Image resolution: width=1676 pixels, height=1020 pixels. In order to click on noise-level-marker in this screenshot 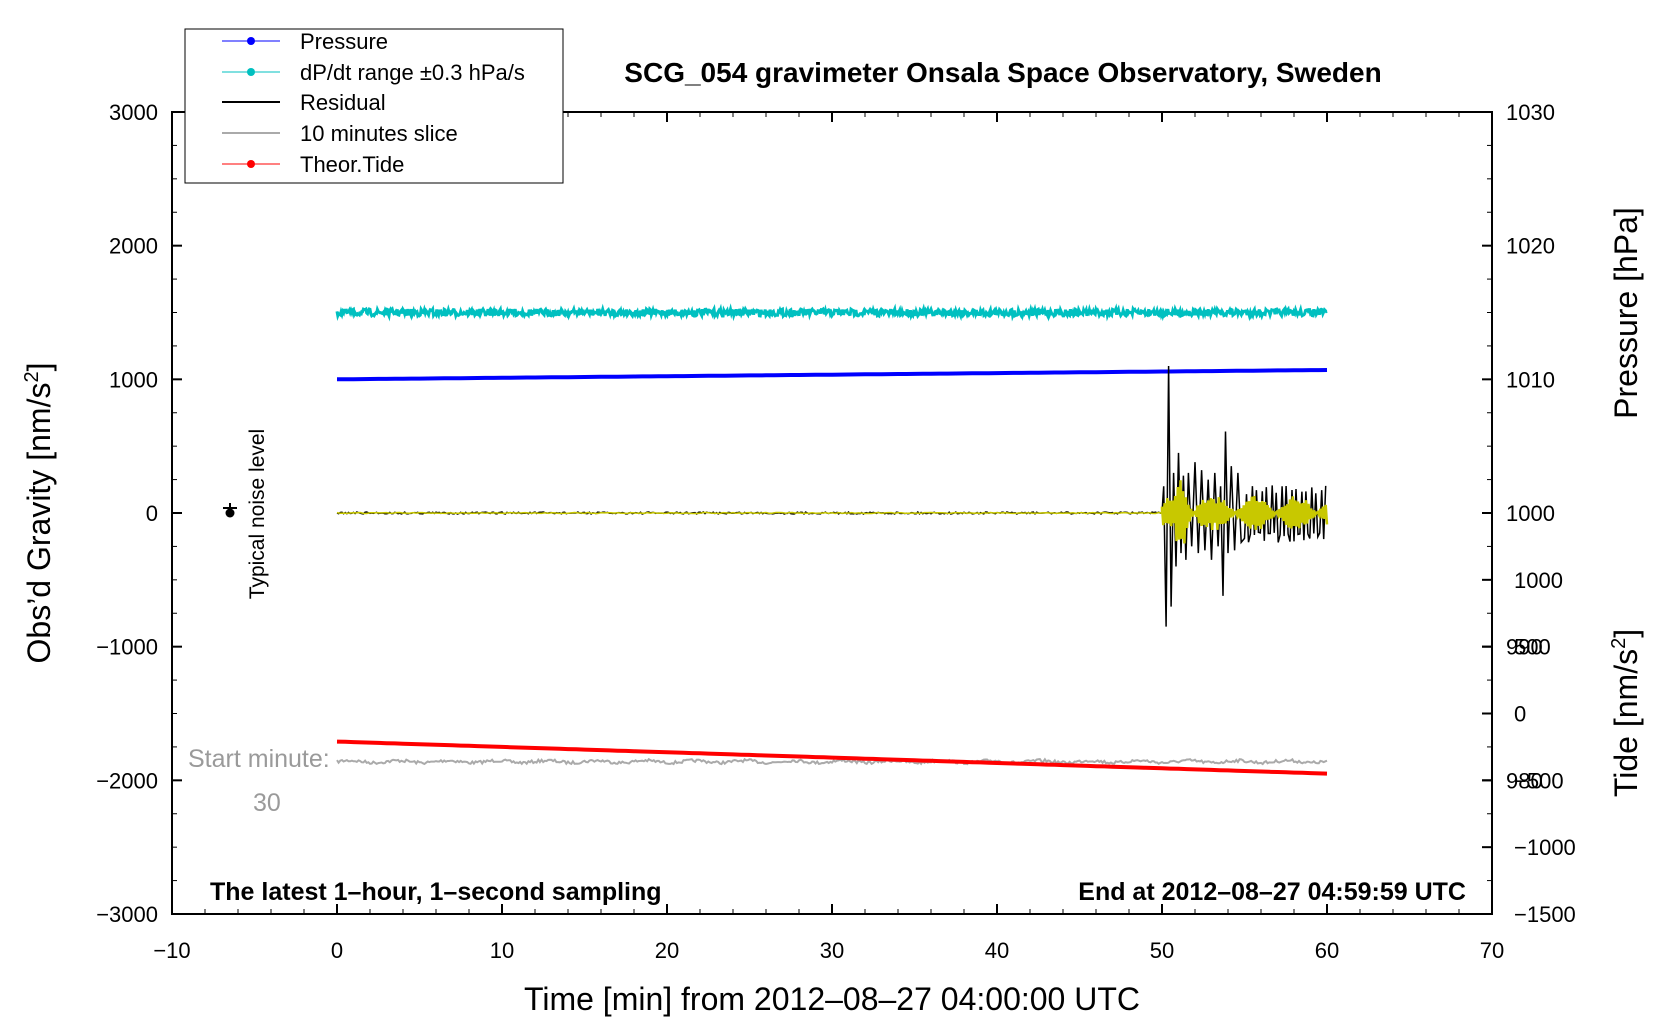, I will do `click(230, 510)`.